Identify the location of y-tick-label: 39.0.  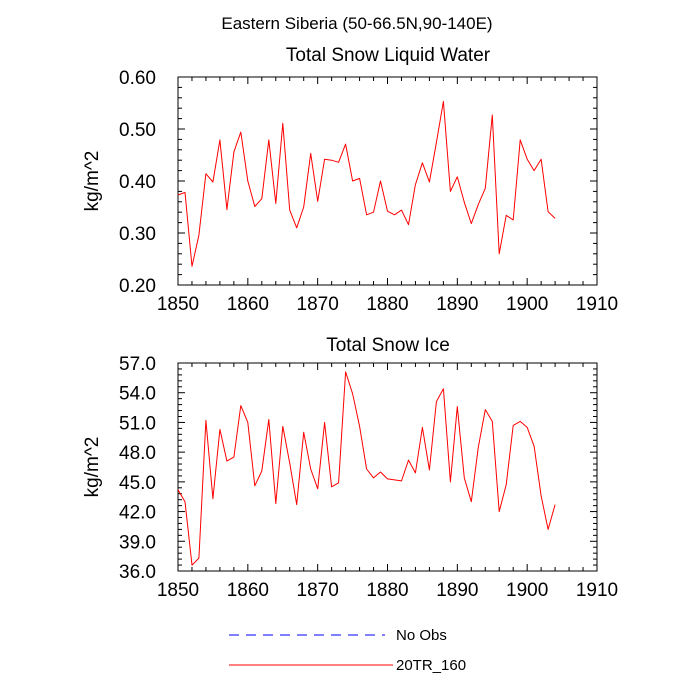
(137, 542).